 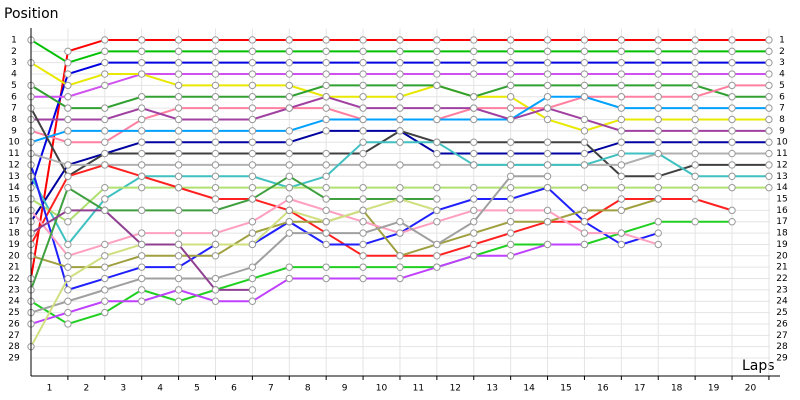 What do you see at coordinates (782, 188) in the screenshot?
I see `y-tick-label-right: 14` at bounding box center [782, 188].